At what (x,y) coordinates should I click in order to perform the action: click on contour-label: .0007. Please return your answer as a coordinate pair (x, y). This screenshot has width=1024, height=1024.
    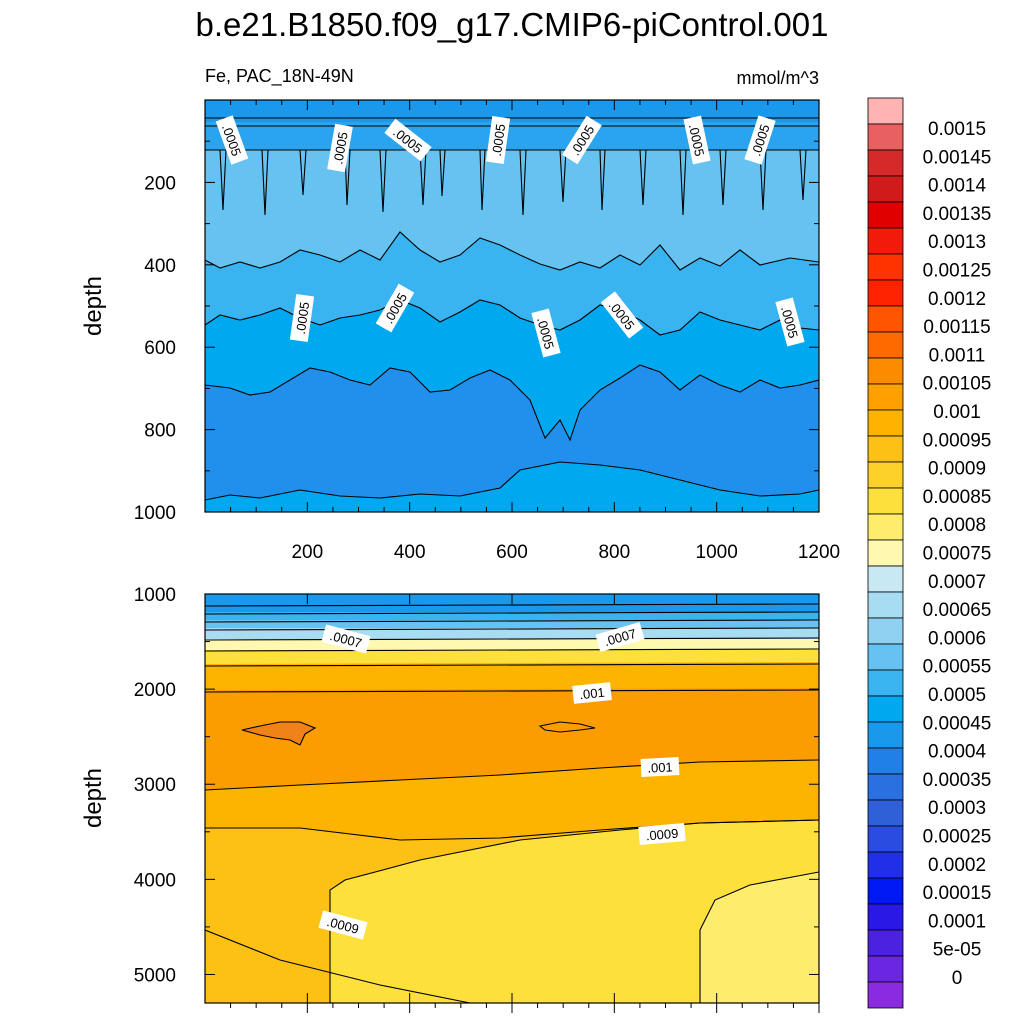
    Looking at the image, I should click on (620, 637).